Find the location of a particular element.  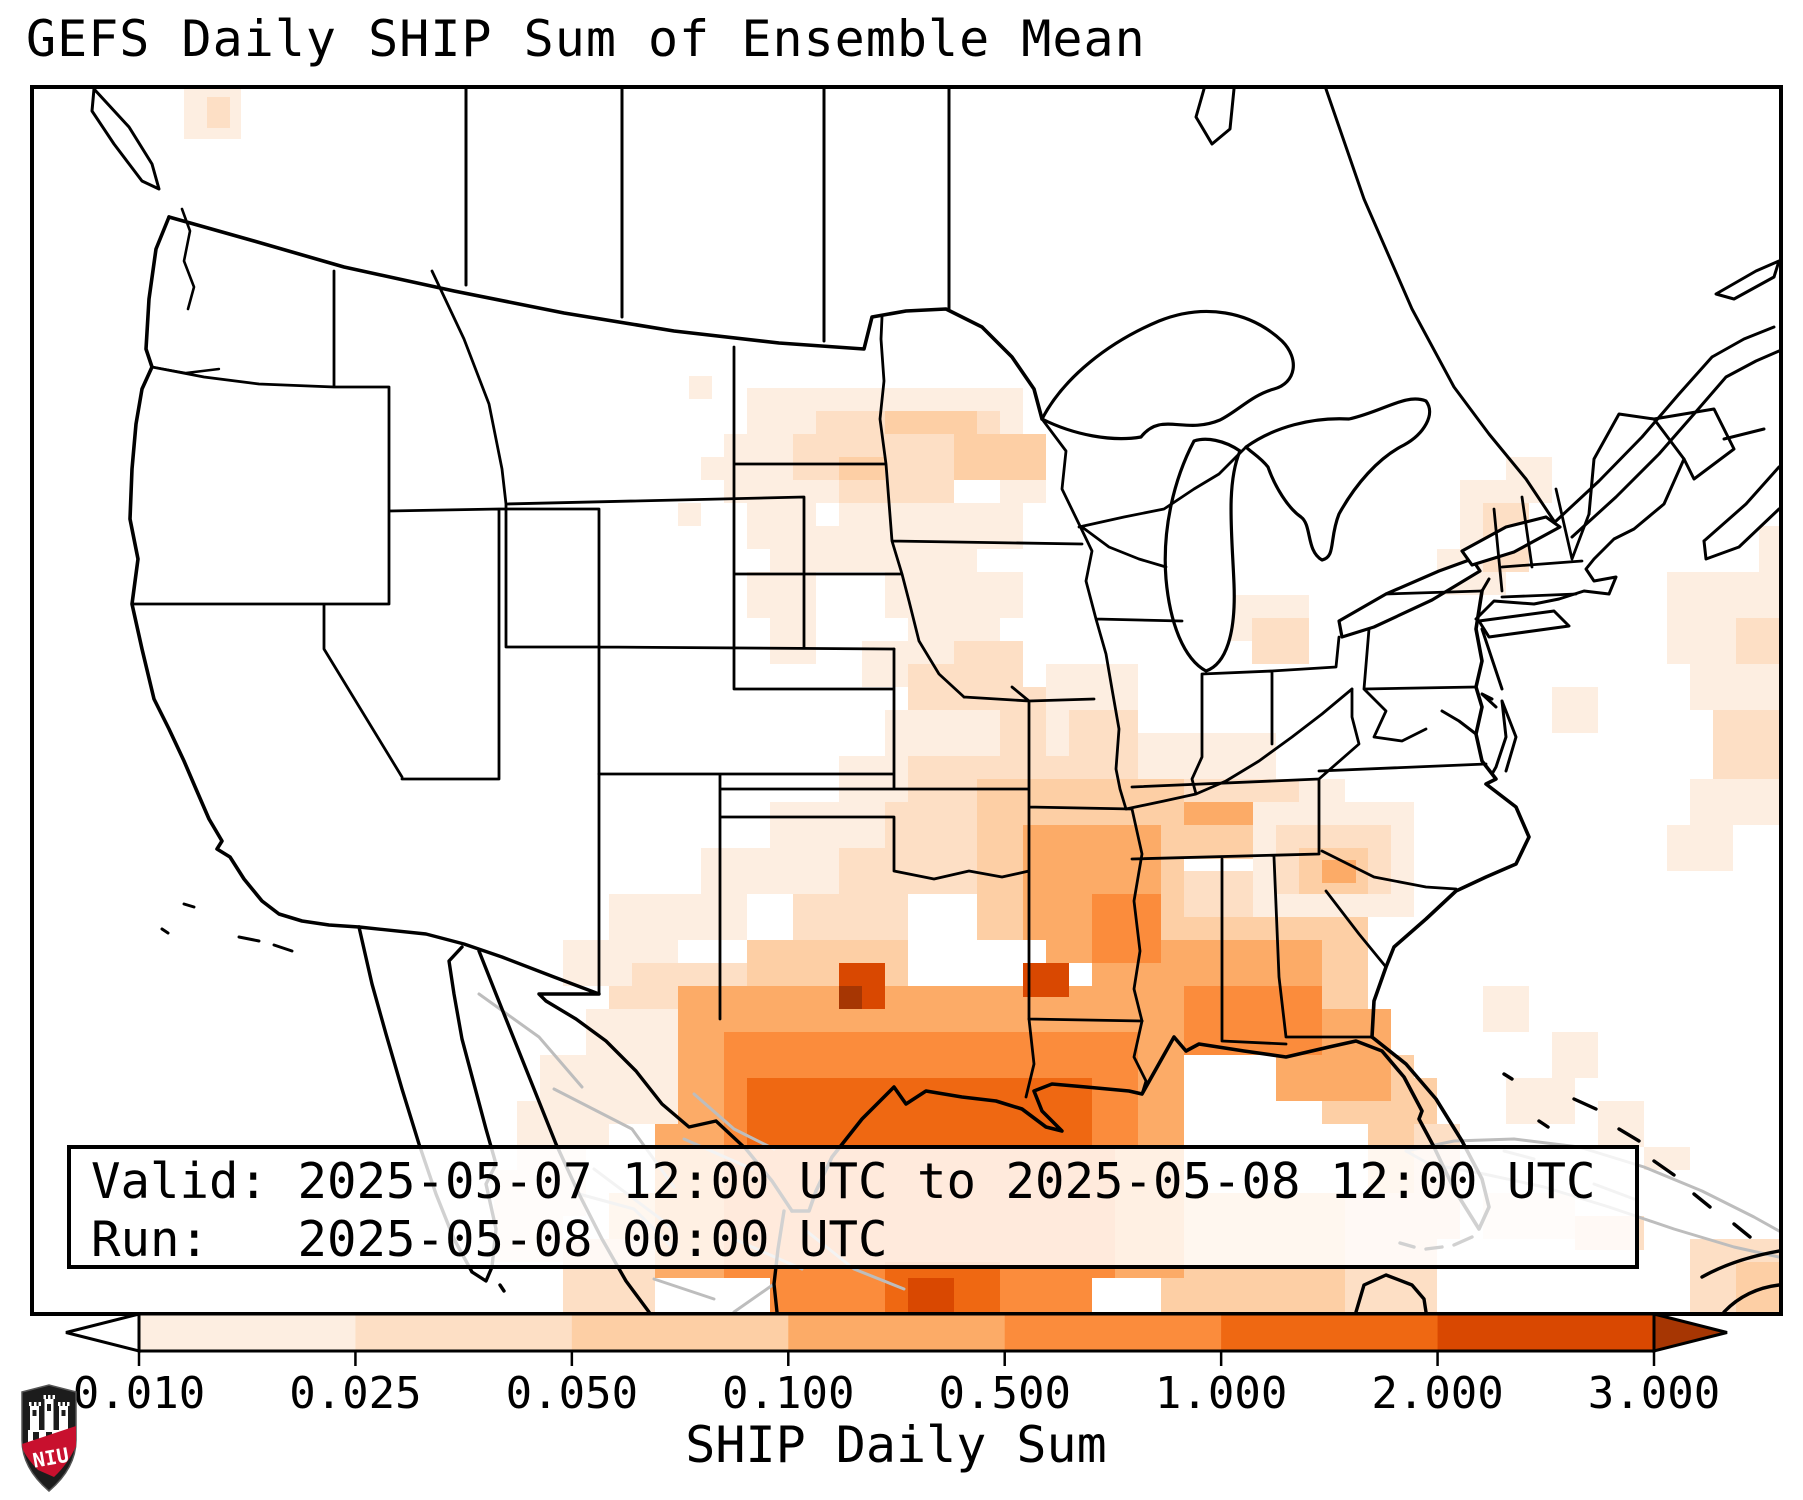

run-line: Run: 2025-05-08 00:00 UTC is located at coordinates (489, 1239).